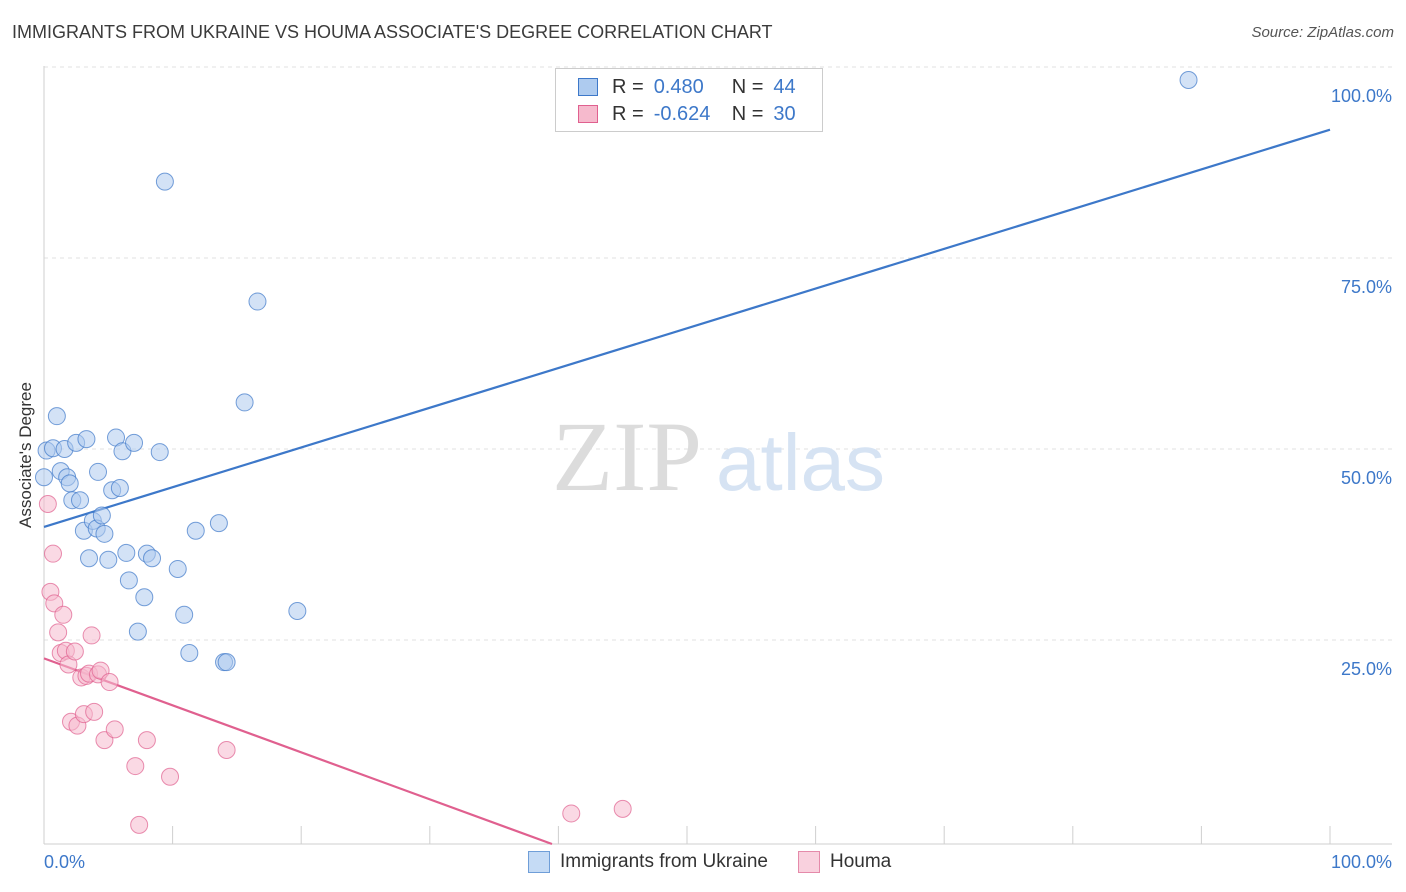 This screenshot has width=1406, height=892. Describe the element at coordinates (784, 113) in the screenshot. I see `n-value: 30` at that location.